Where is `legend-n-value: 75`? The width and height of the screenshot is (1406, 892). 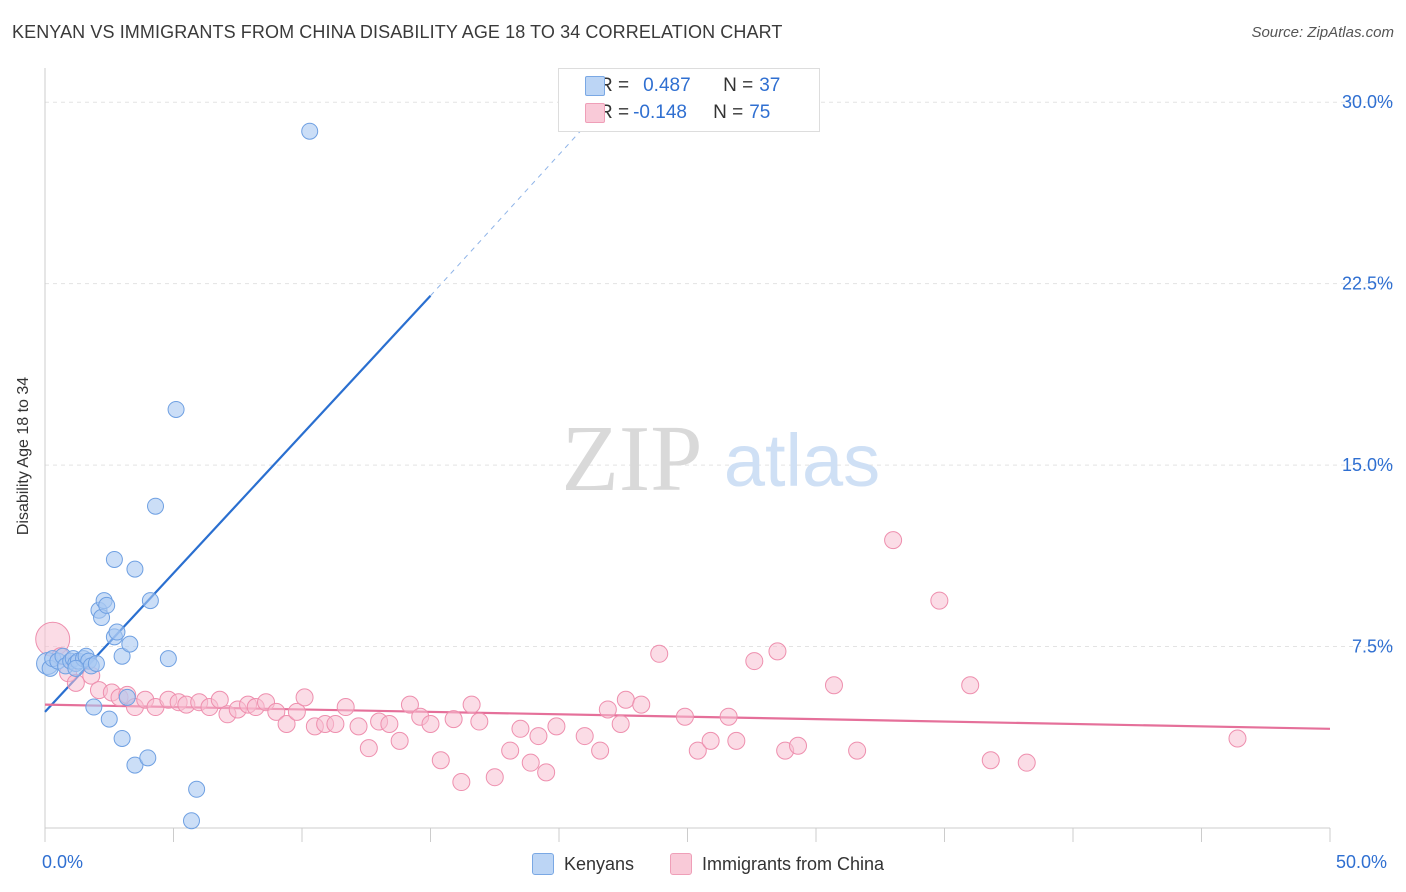 legend-n-value: 75 is located at coordinates (760, 112).